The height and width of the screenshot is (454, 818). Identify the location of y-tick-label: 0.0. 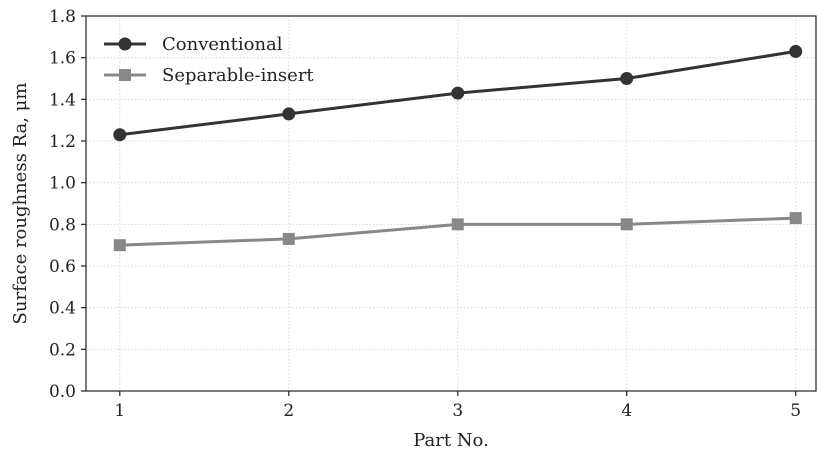
(62, 392).